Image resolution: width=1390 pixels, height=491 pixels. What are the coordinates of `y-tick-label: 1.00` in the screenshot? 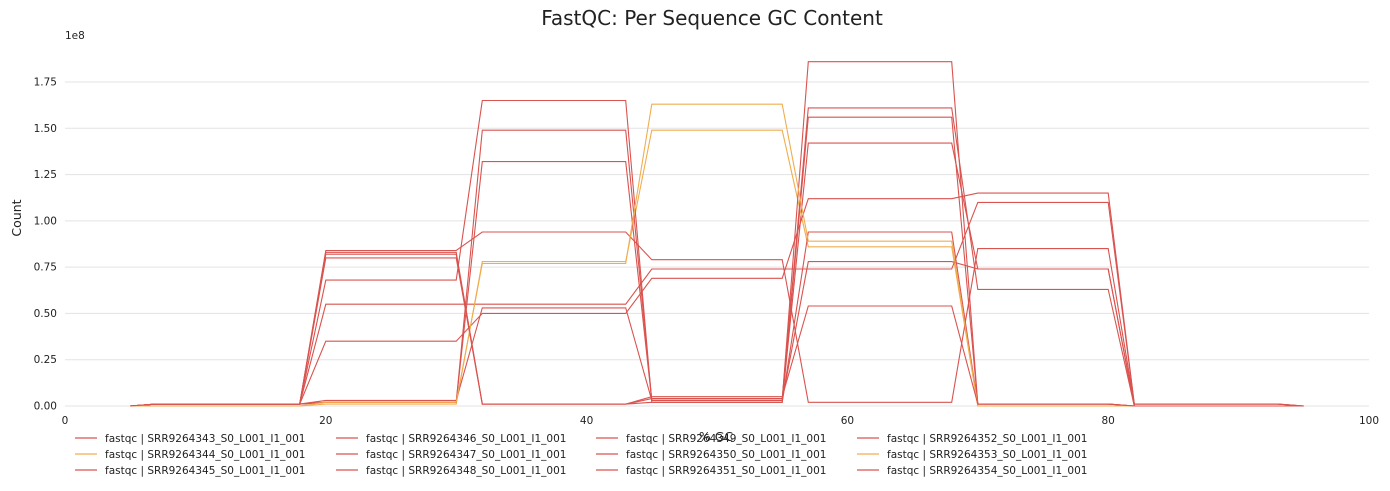 It's located at (45, 221).